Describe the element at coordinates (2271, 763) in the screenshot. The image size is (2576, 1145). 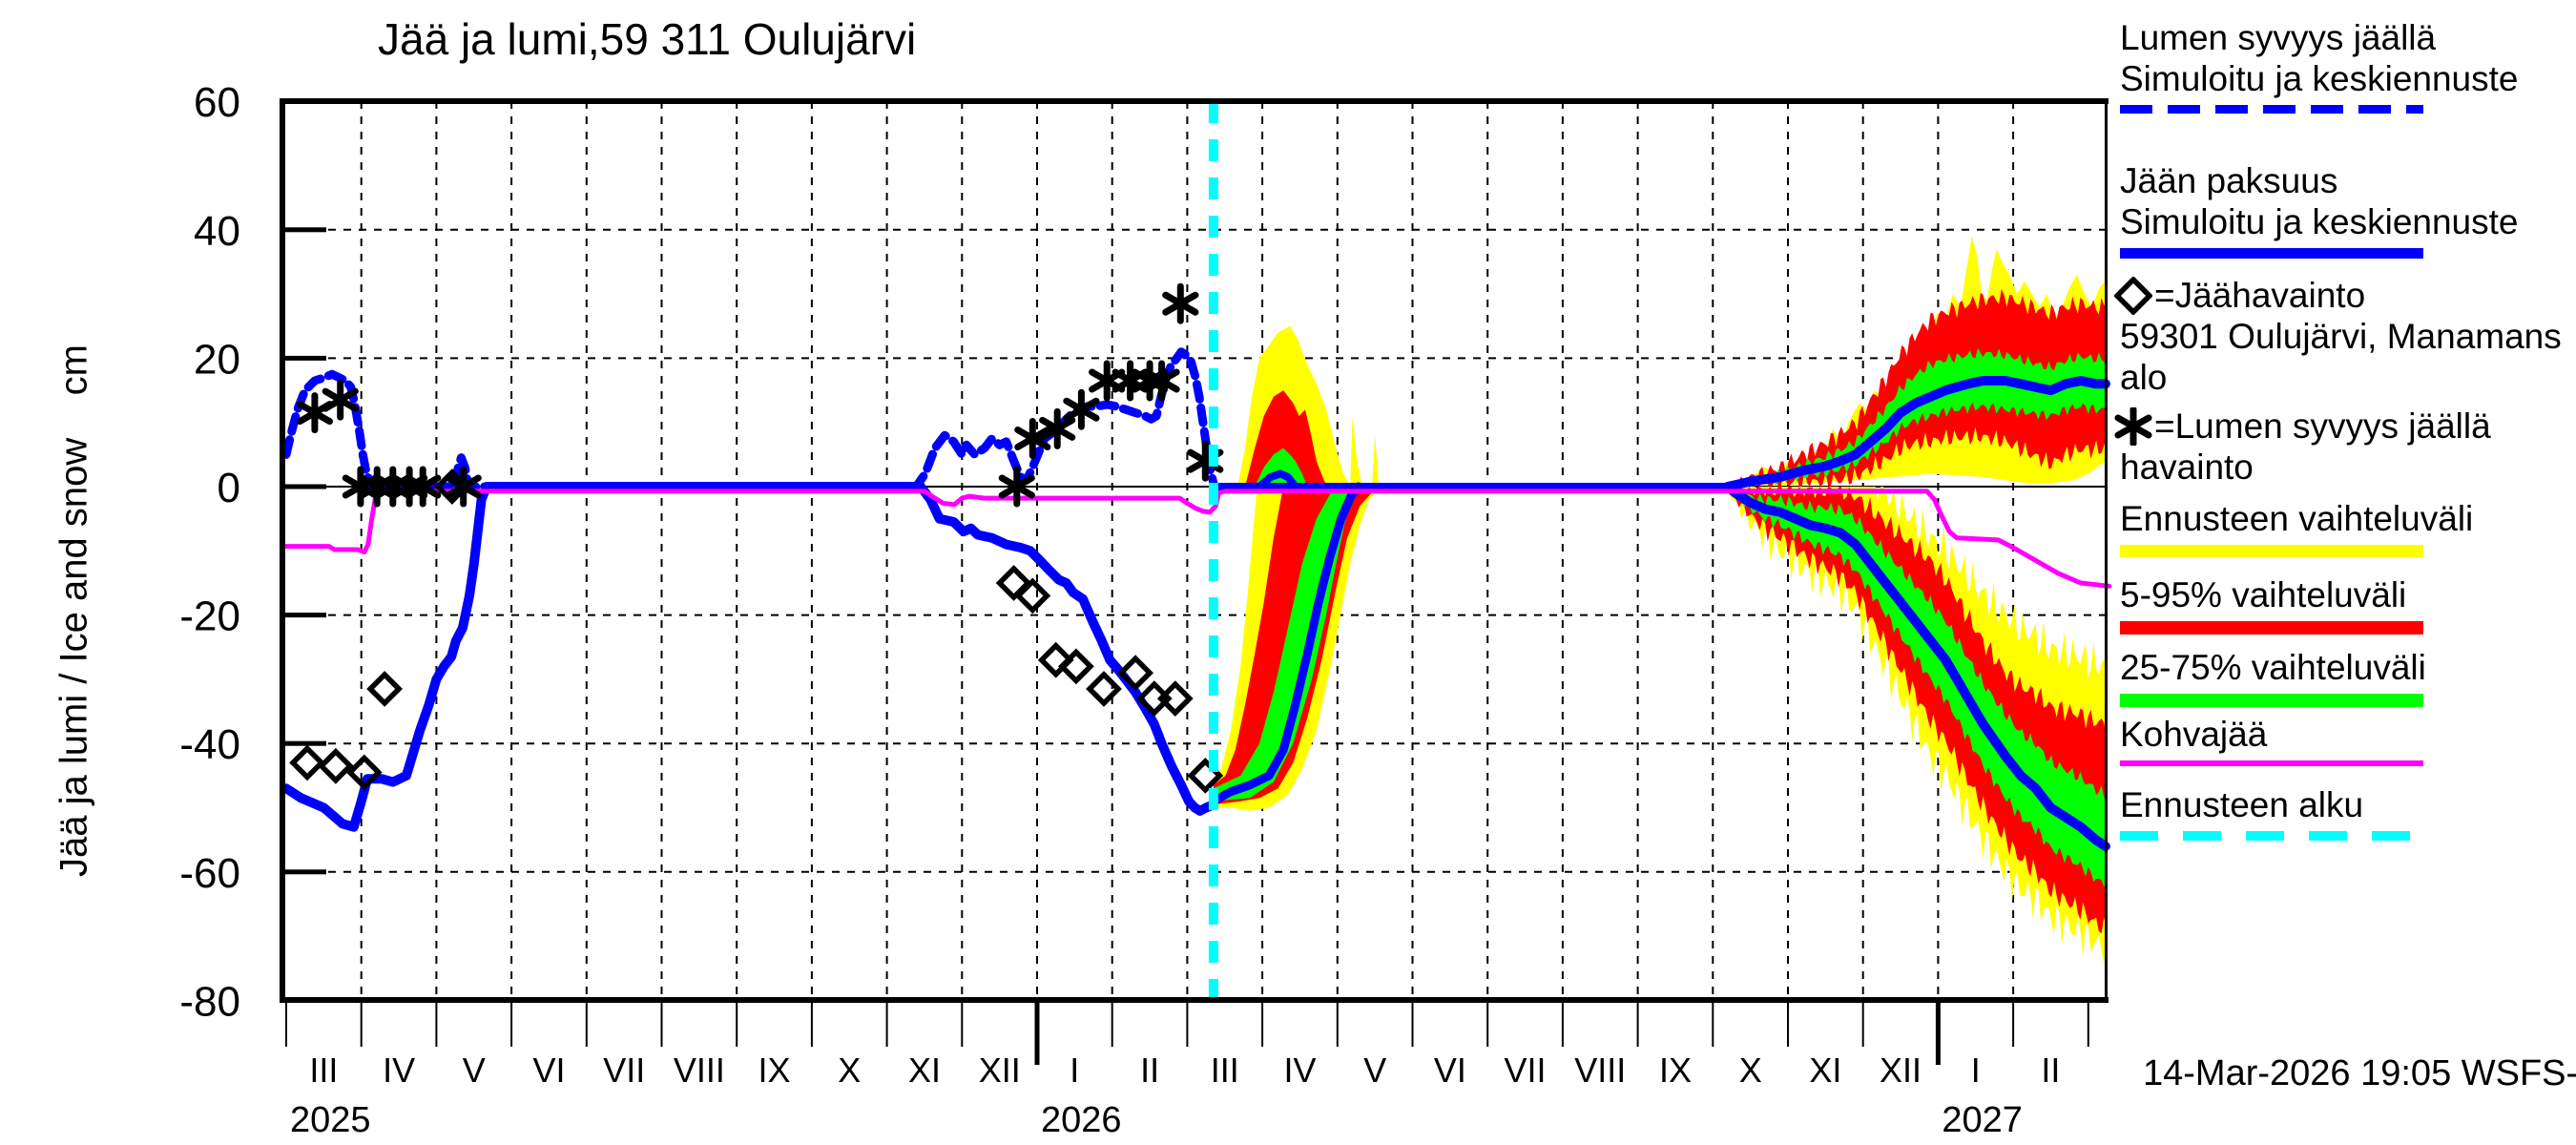
I see `legend-sample-magenta-line` at that location.